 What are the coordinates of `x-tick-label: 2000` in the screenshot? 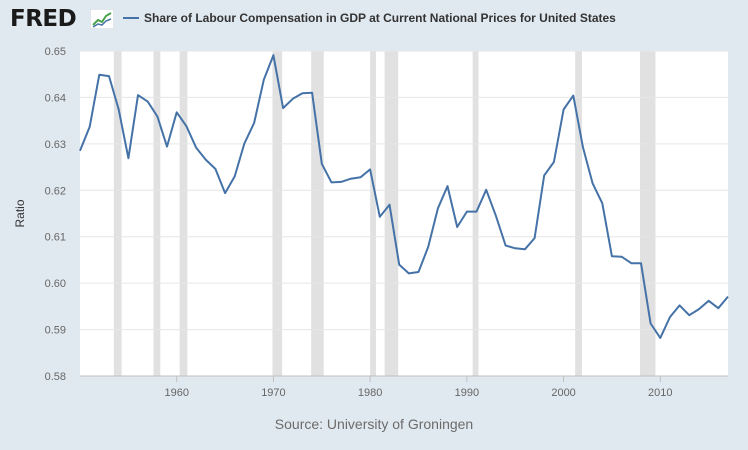 It's located at (563, 393).